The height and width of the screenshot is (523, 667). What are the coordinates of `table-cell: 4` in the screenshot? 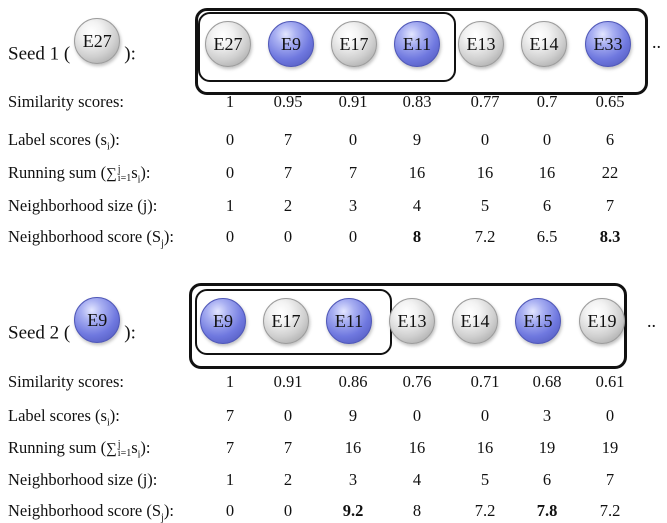 It's located at (417, 205).